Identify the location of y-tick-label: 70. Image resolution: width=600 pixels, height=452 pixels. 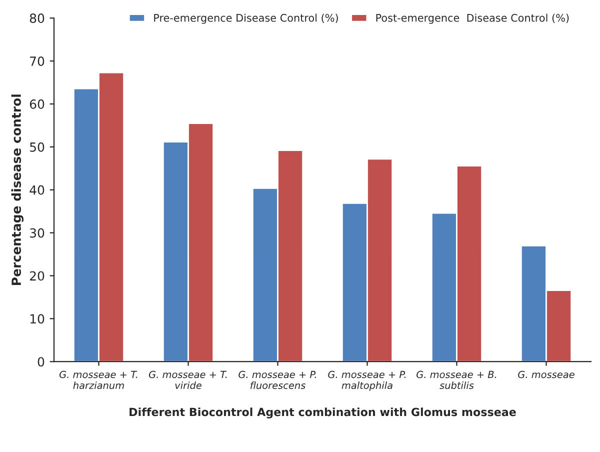
(37, 61).